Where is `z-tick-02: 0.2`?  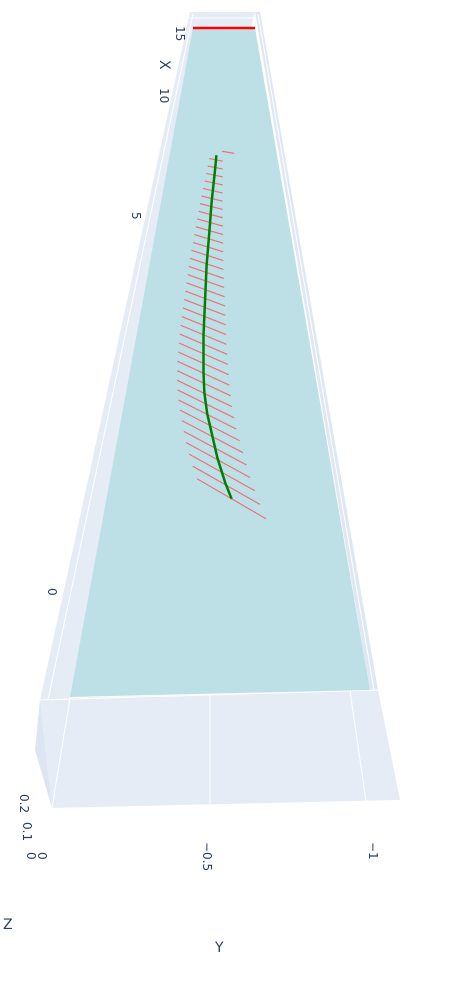
z-tick-02: 0.2 is located at coordinates (24, 803).